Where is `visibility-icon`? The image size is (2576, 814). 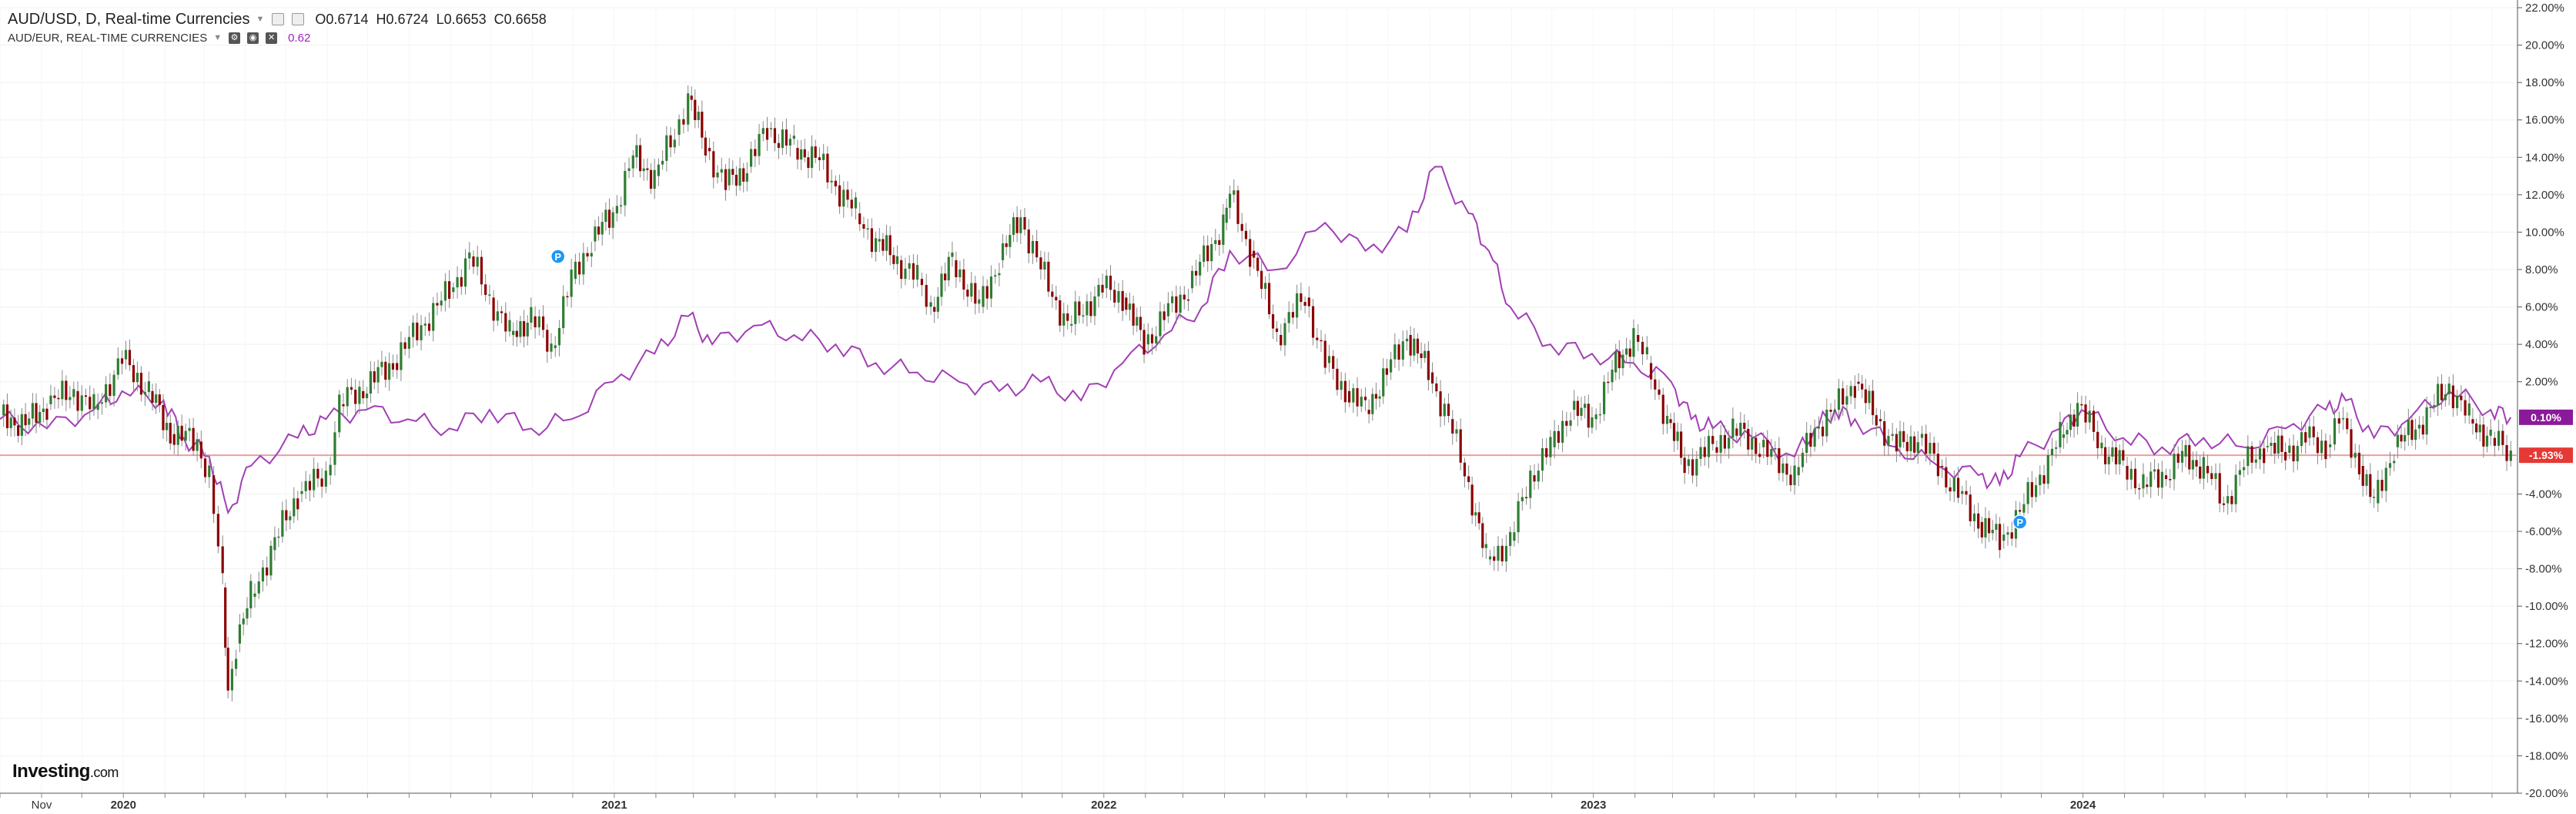 visibility-icon is located at coordinates (298, 19).